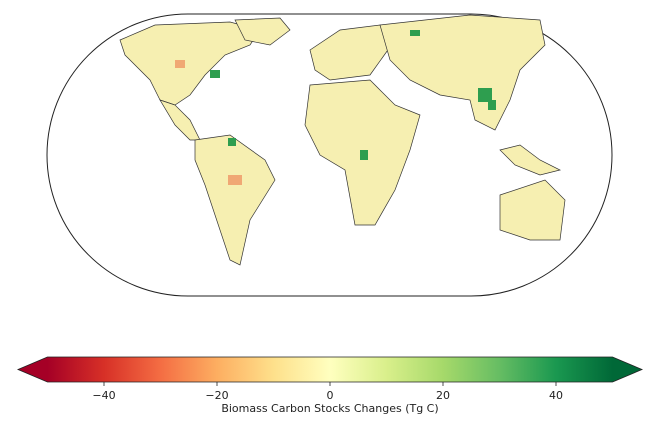  Describe the element at coordinates (352, 52) in the screenshot. I see `europe` at that location.